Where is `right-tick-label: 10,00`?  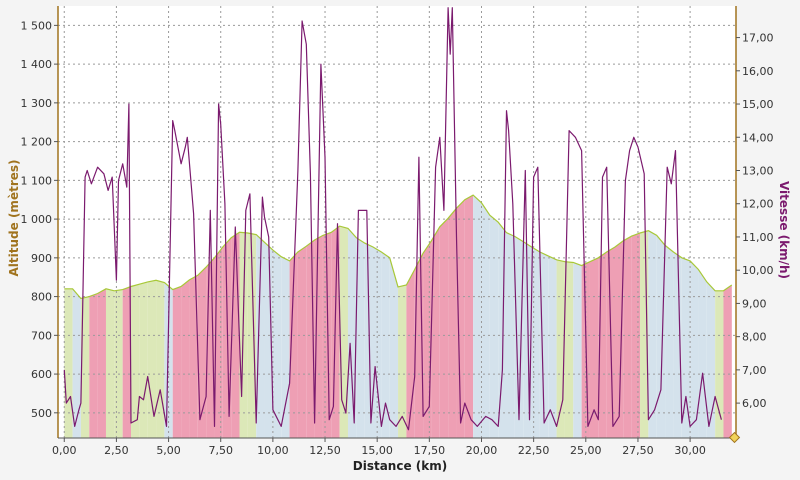 right-tick-label: 10,00 is located at coordinates (758, 270).